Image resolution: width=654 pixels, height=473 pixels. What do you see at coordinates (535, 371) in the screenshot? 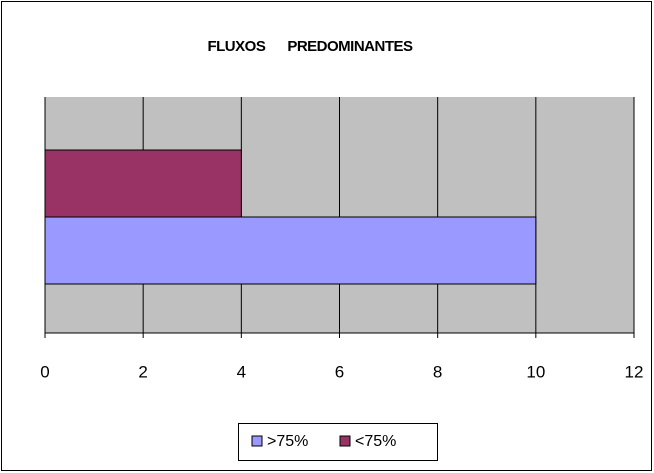
I see `x-tick-label: 10` at bounding box center [535, 371].